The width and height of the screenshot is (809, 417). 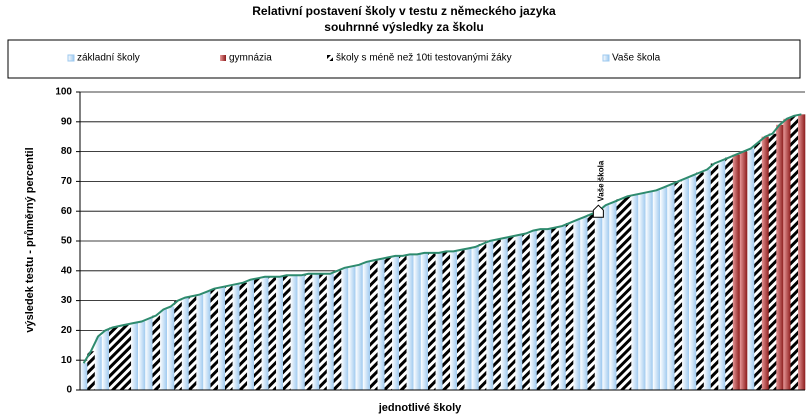 I want to click on y-tick-label: 90, so click(x=67, y=121).